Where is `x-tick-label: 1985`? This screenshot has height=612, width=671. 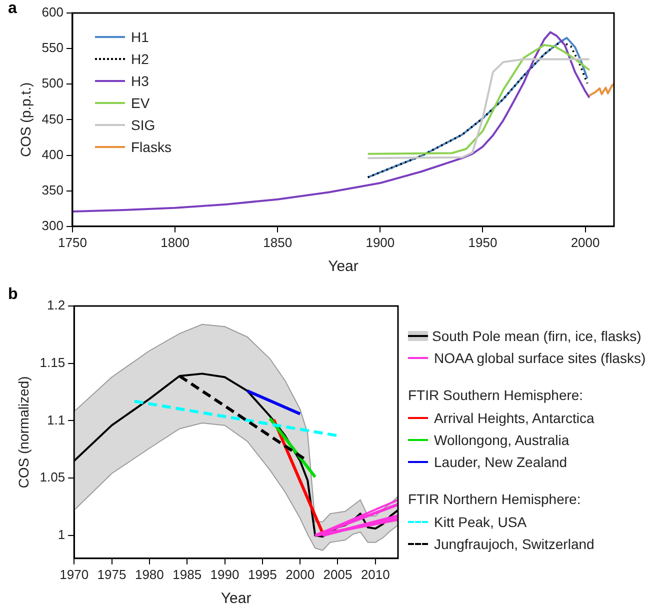
x-tick-label: 1985 is located at coordinates (187, 574).